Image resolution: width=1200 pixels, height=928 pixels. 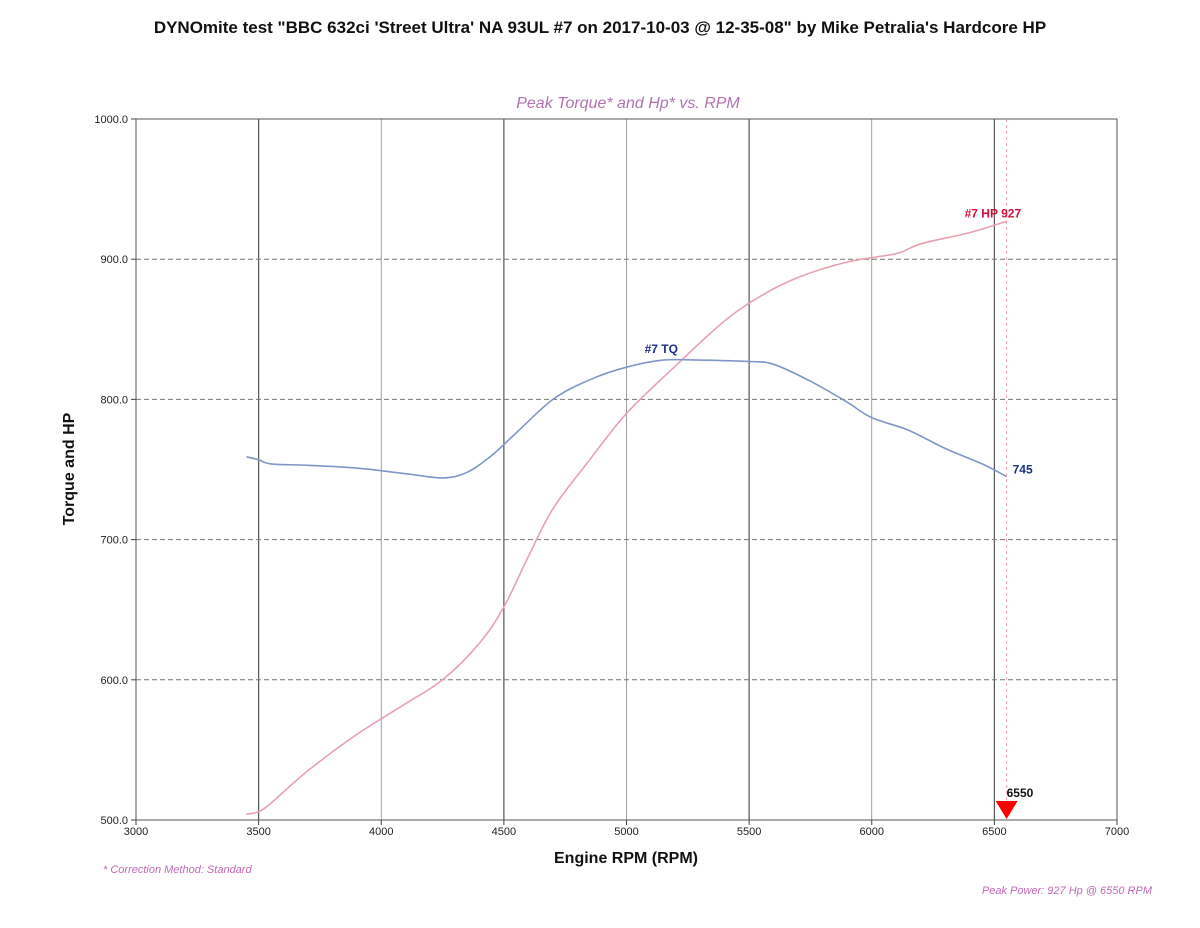 I want to click on x-tick-label: 5500, so click(x=749, y=832).